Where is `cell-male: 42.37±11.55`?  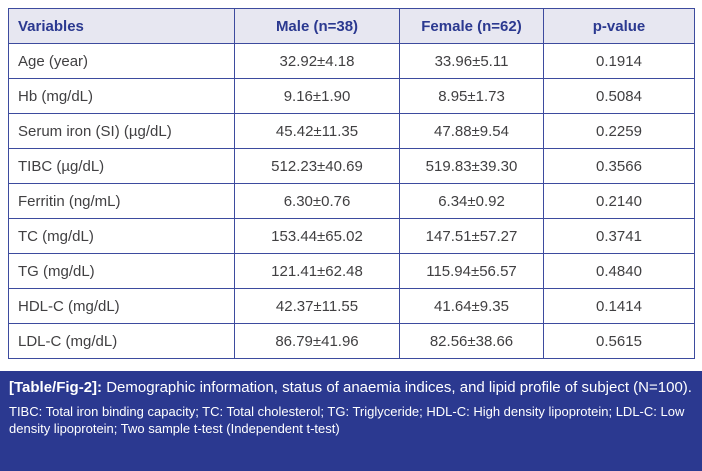 cell-male: 42.37±11.55 is located at coordinates (317, 306).